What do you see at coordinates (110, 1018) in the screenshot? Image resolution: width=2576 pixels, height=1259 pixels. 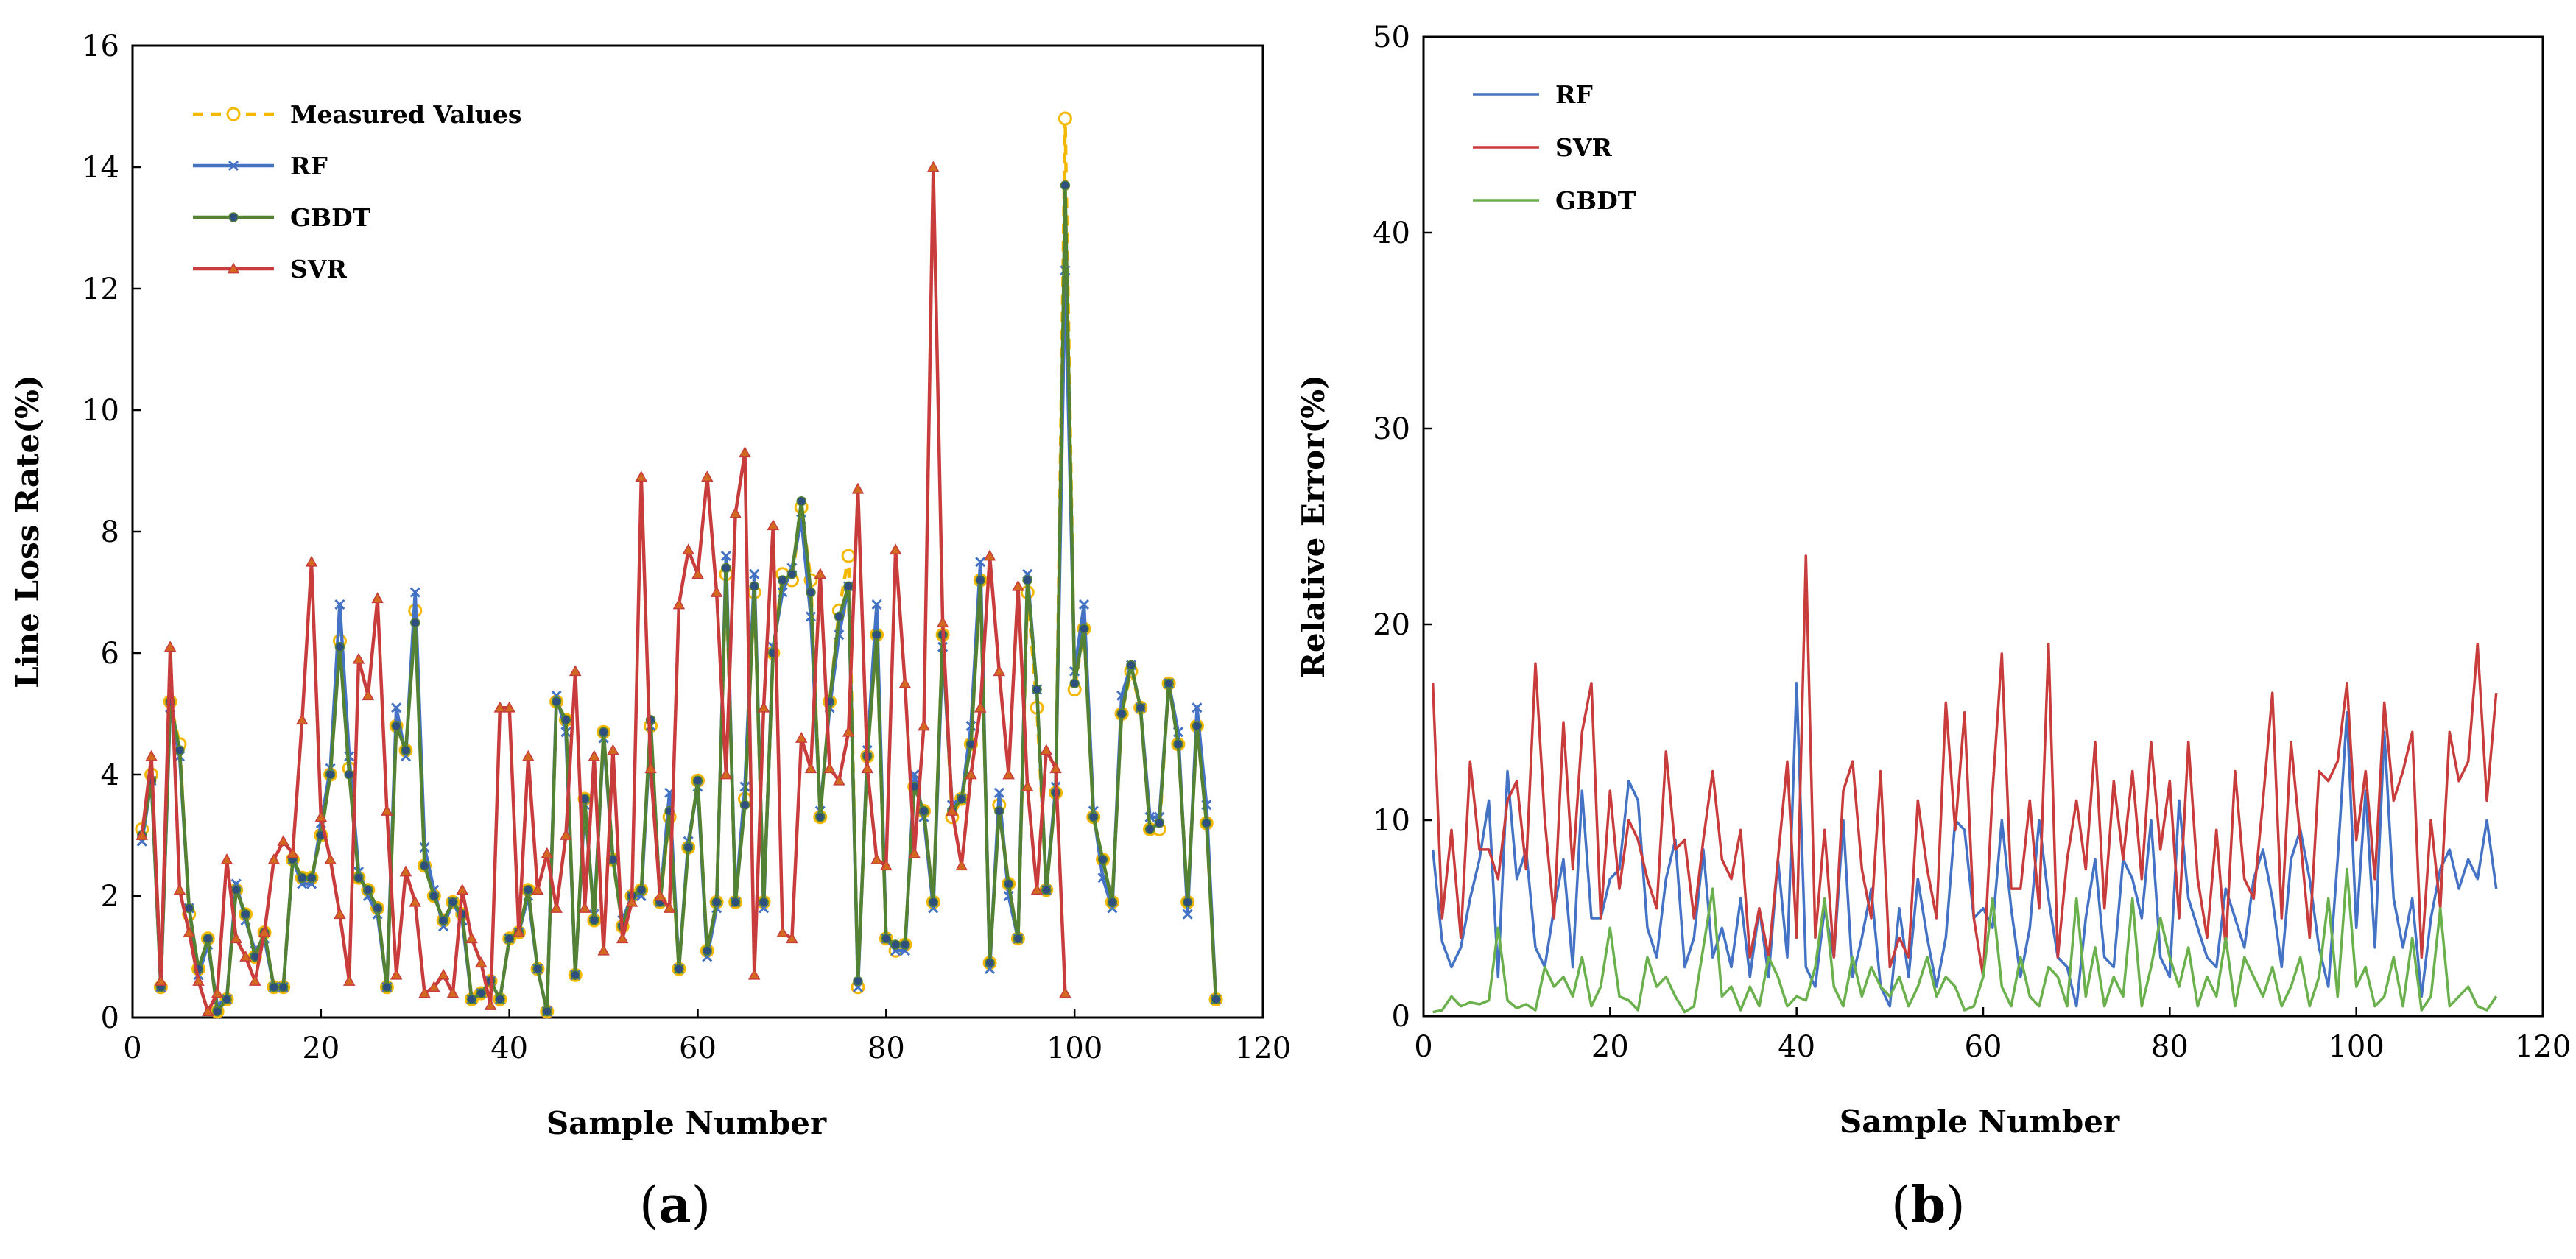 I see `chart-a-ytick-label: 0` at bounding box center [110, 1018].